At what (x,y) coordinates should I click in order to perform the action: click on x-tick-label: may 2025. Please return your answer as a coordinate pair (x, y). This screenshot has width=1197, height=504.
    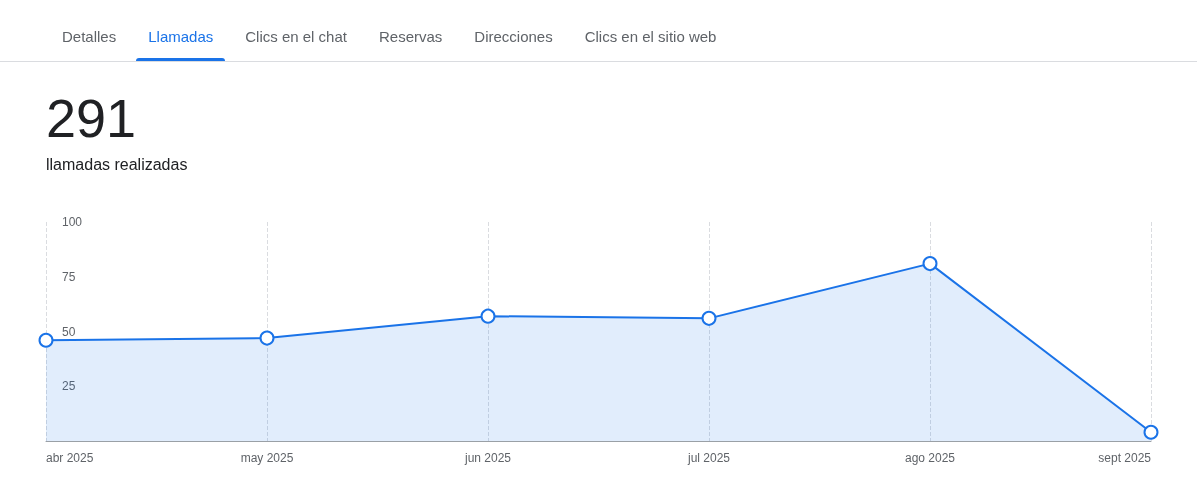
    Looking at the image, I should click on (267, 458).